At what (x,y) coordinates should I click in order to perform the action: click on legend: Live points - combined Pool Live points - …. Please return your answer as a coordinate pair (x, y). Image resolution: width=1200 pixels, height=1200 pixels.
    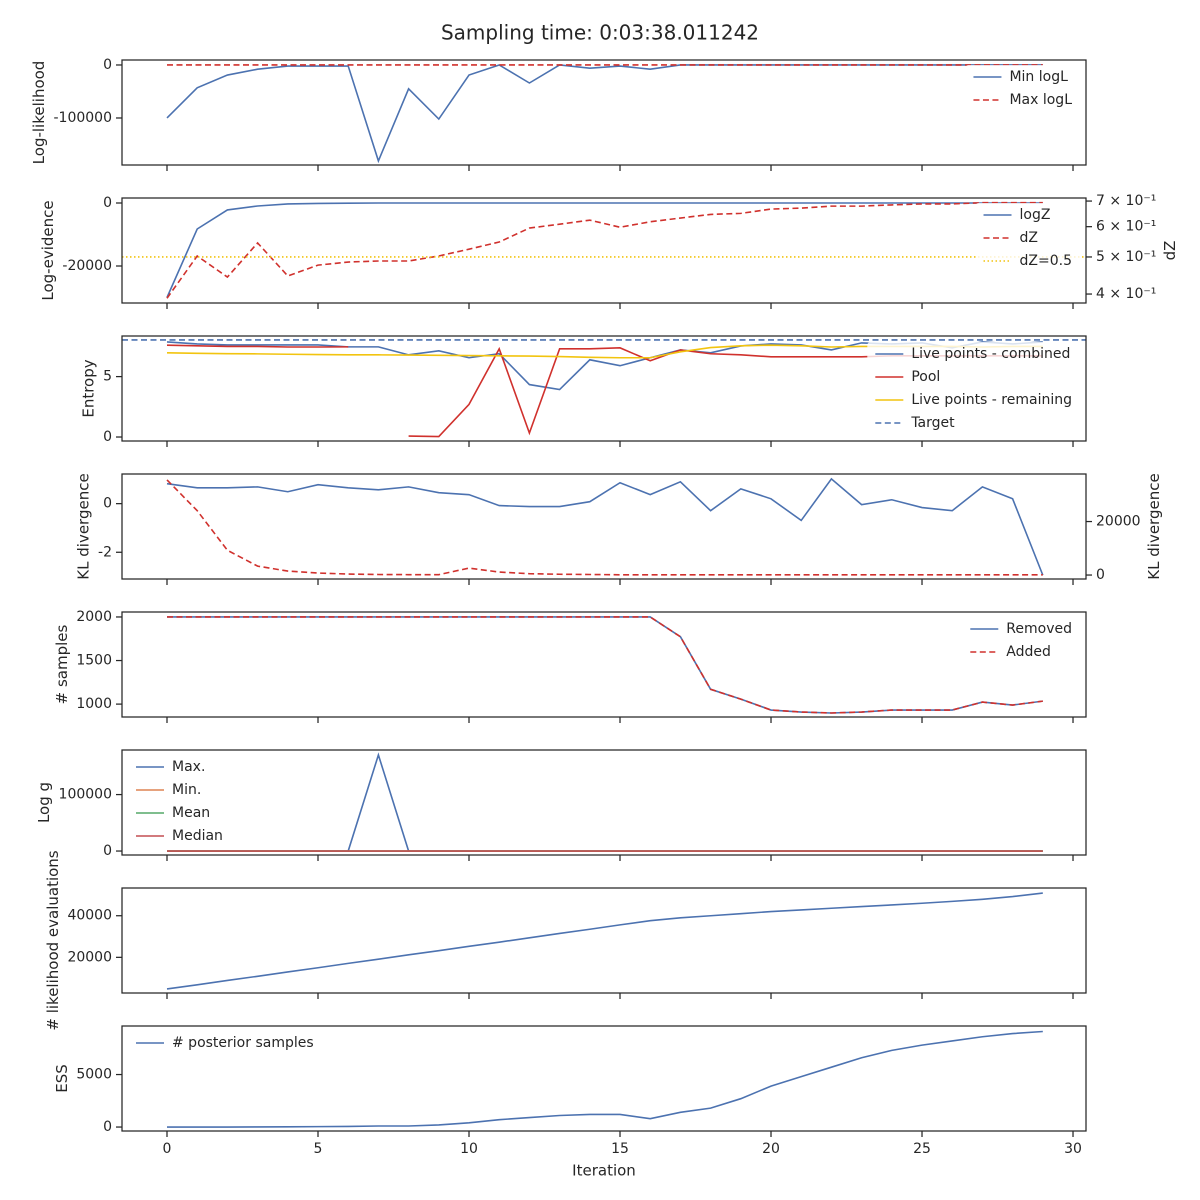
    Looking at the image, I should click on (973, 389).